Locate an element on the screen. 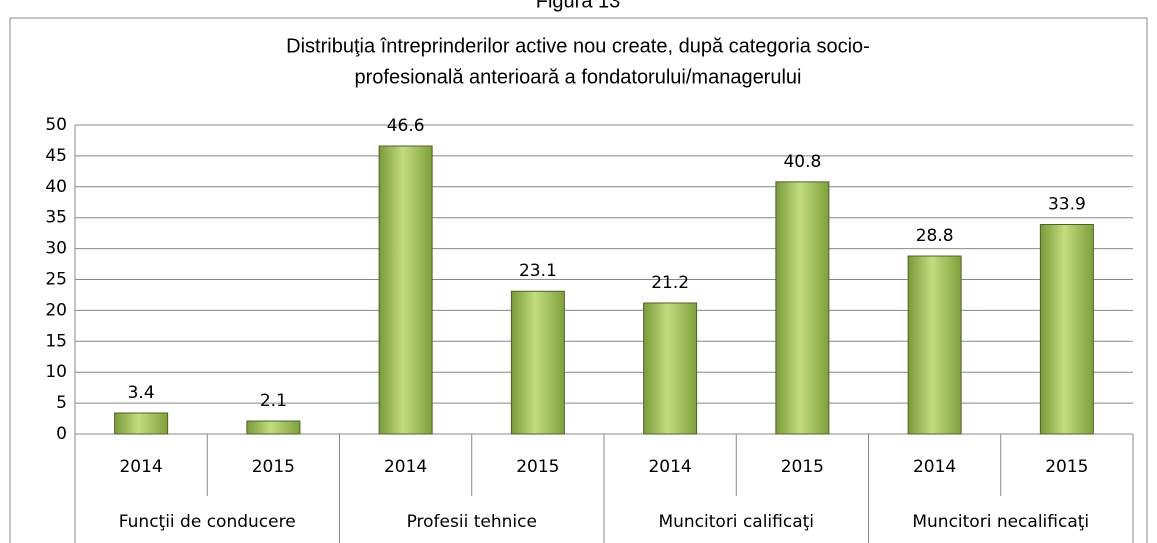  y-tick-label: 35 is located at coordinates (56, 218).